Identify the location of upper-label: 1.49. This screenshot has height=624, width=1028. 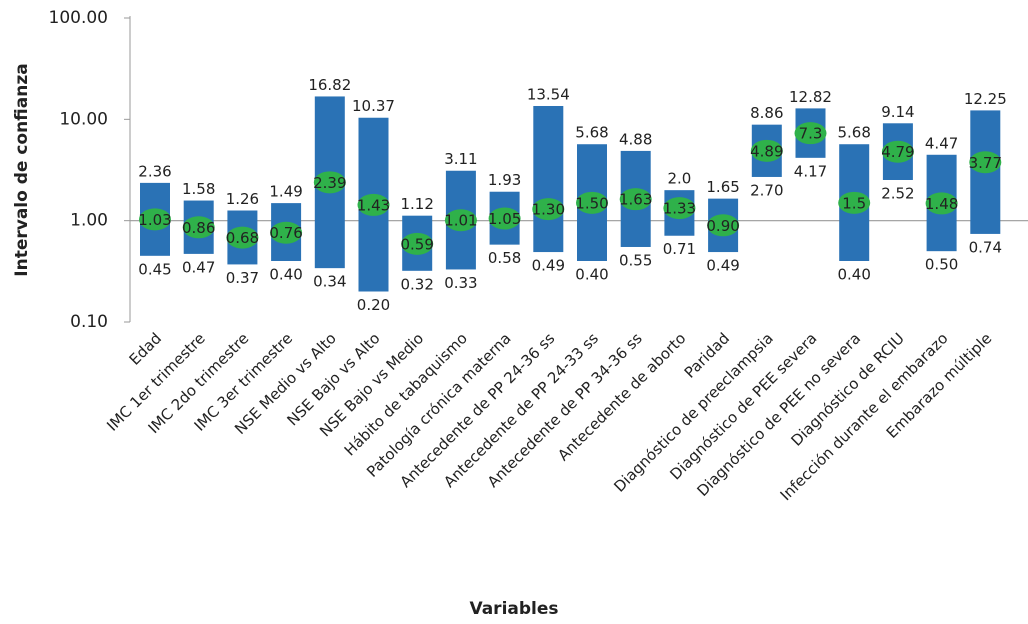
(285, 192).